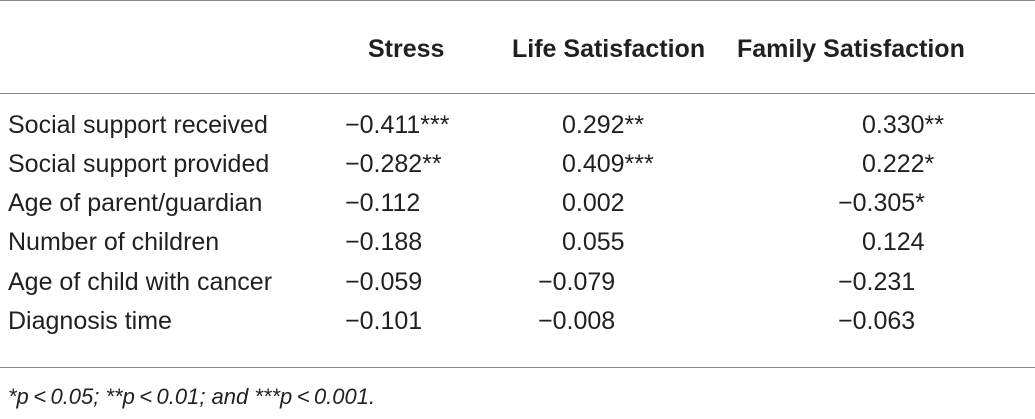  What do you see at coordinates (851, 49) in the screenshot?
I see `column-header-family-satisfaction: Family Satisfaction` at bounding box center [851, 49].